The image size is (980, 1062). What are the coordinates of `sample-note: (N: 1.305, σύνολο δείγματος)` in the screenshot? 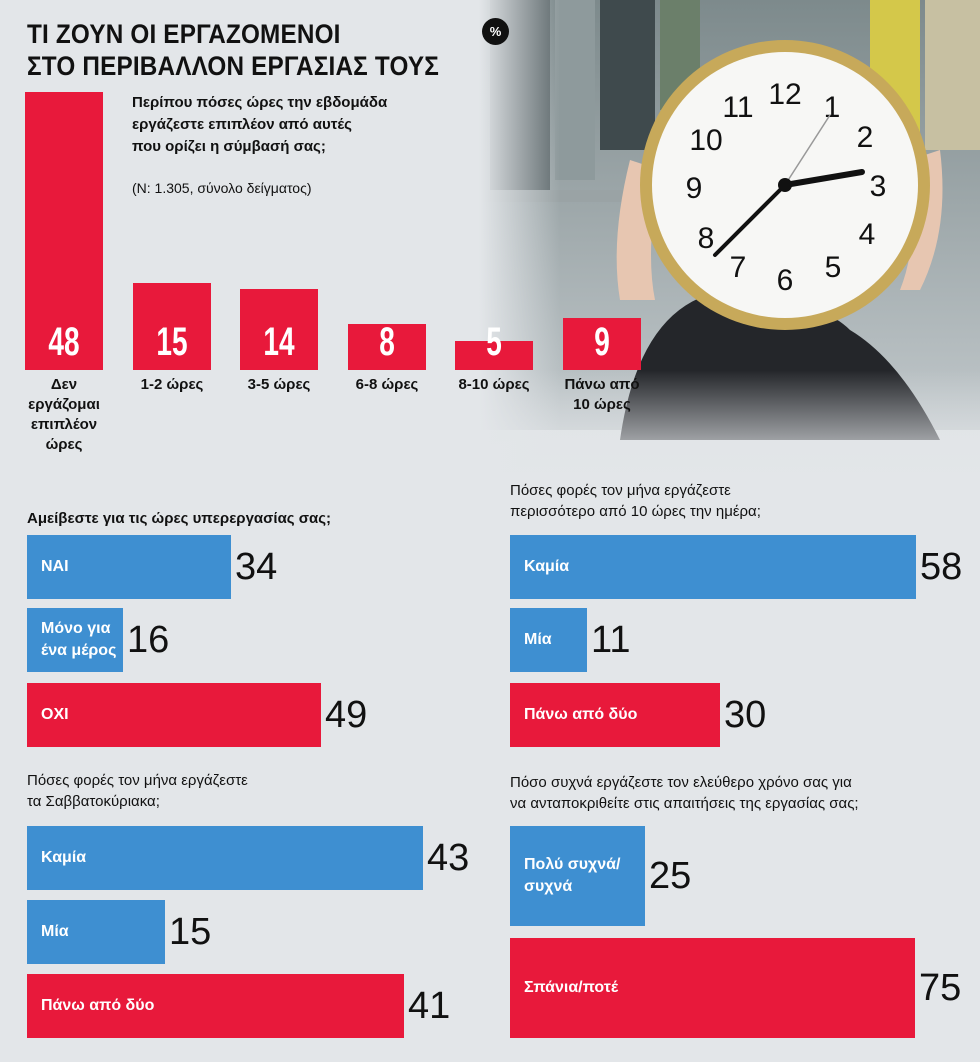 It's located at (222, 188).